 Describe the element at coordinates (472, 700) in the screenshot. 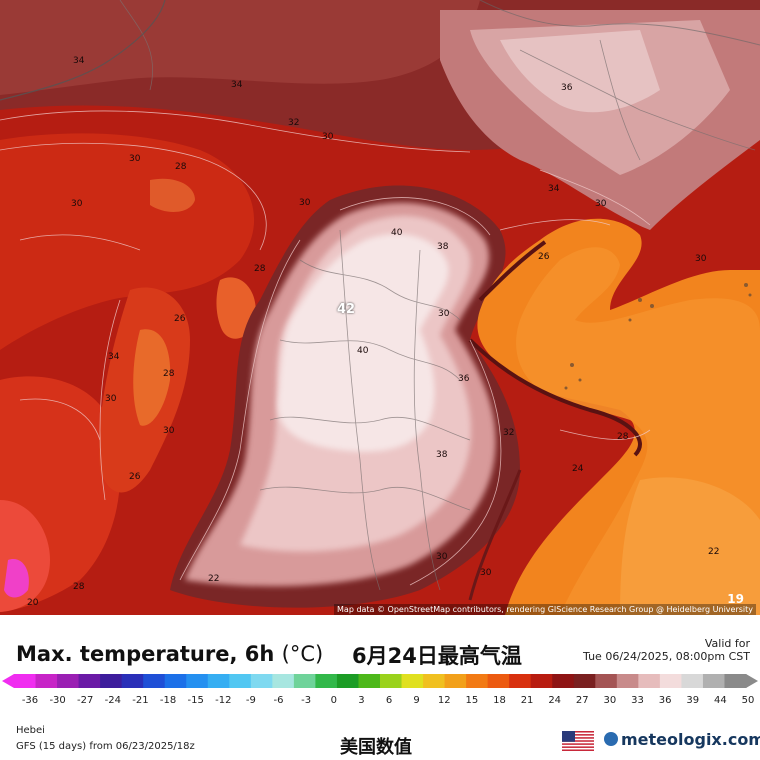

I see `scale-tick-label: 15` at that location.